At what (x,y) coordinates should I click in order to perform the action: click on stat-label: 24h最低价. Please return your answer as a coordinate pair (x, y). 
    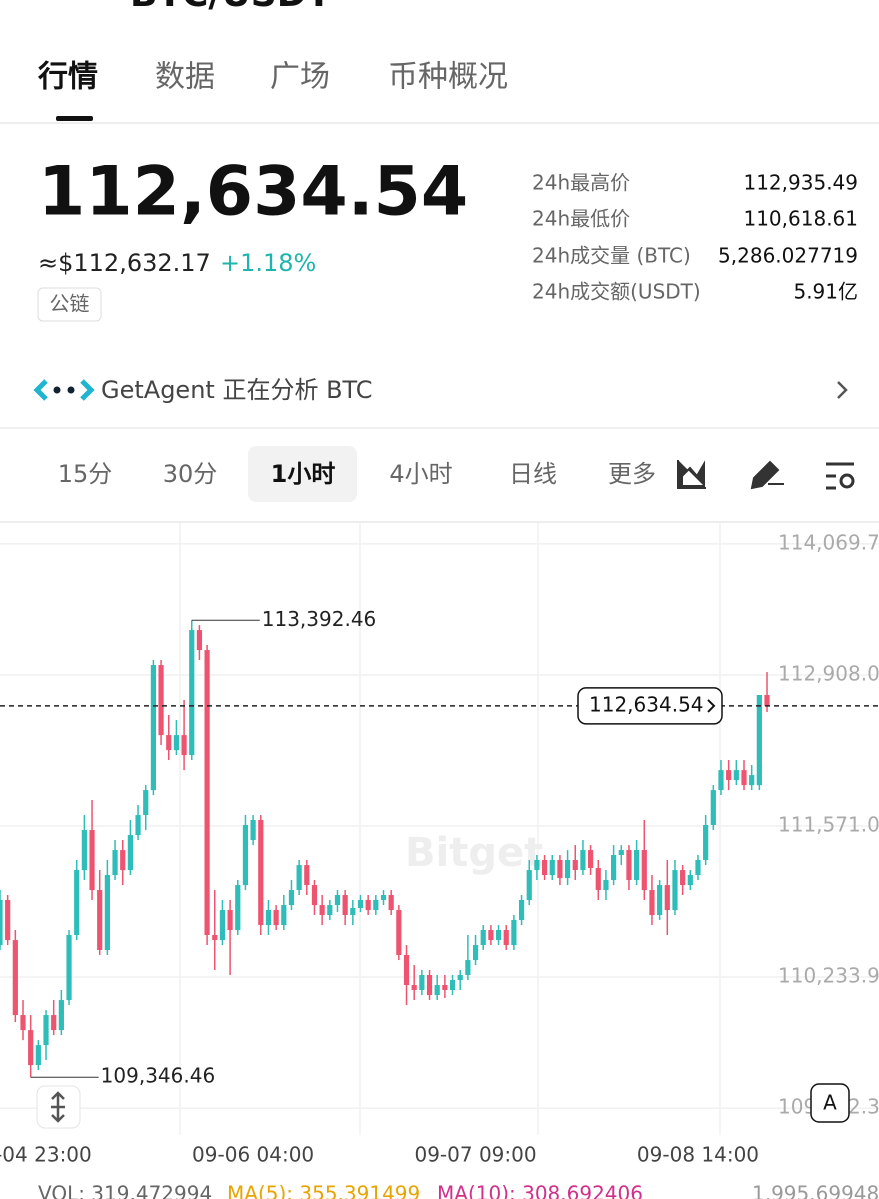
    Looking at the image, I should click on (581, 219).